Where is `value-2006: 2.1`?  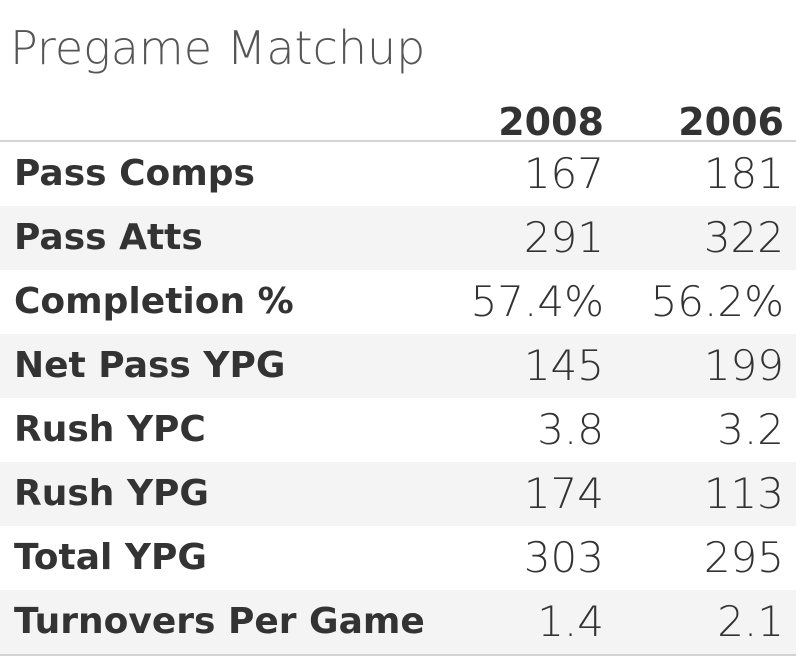 value-2006: 2.1 is located at coordinates (750, 621).